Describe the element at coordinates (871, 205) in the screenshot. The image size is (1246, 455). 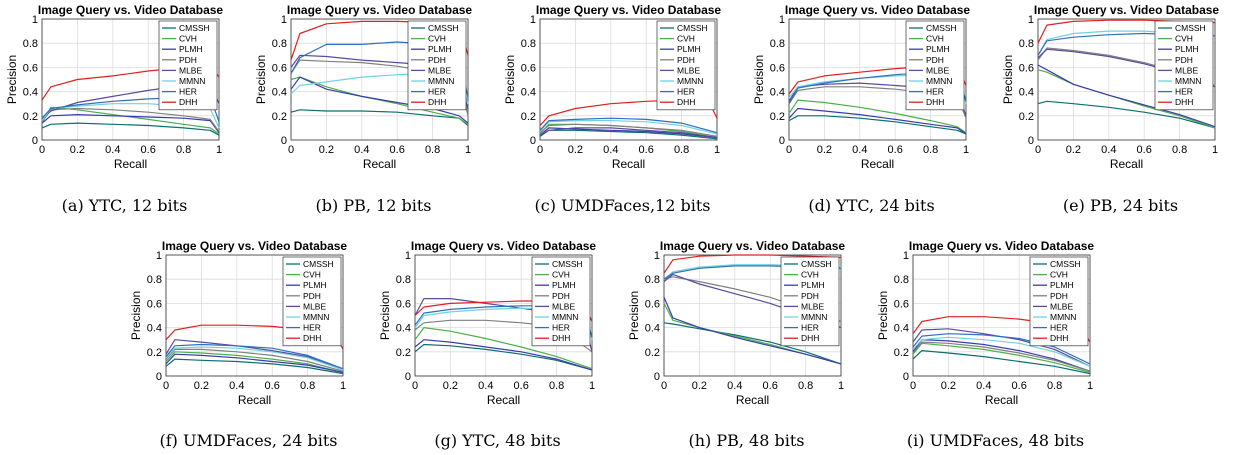
I see `panel-caption: (d) YTC, 24 bits` at that location.